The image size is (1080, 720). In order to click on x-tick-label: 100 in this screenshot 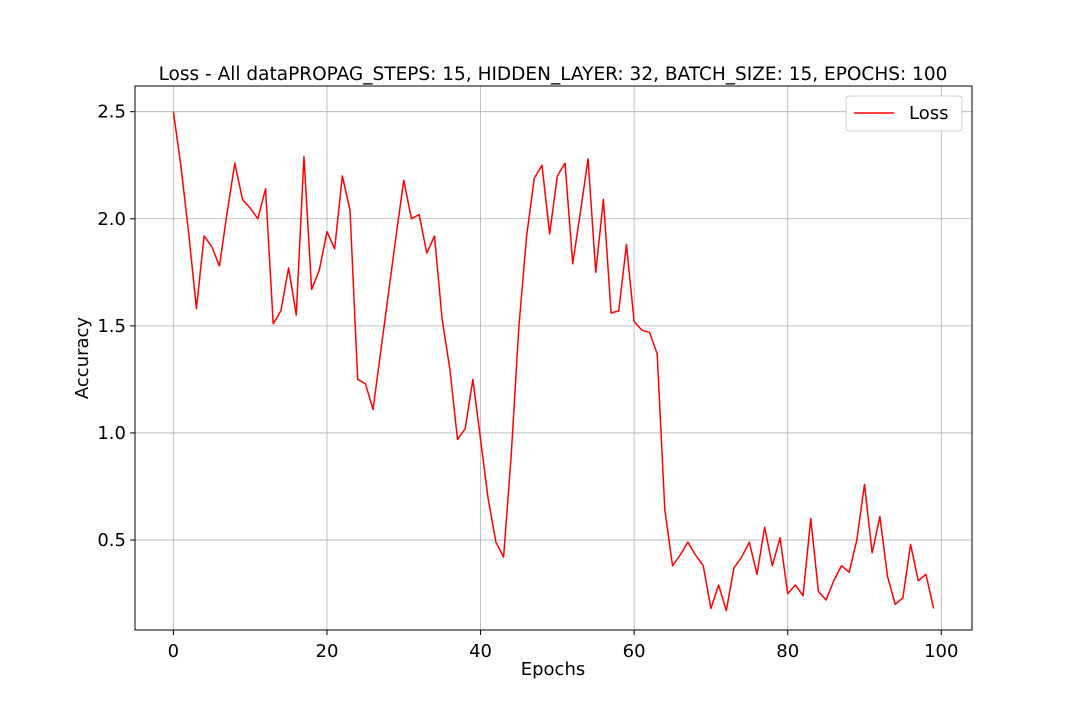, I will do `click(941, 651)`.